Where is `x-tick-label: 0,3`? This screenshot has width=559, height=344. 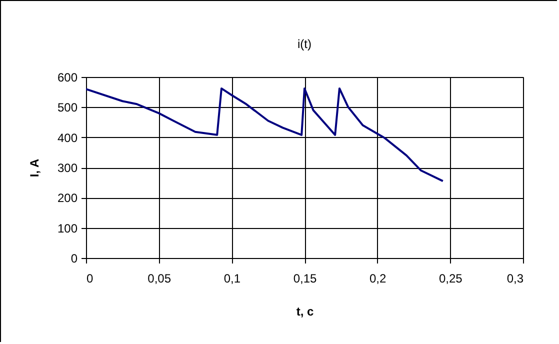
x-tick-label: 0,3 is located at coordinates (515, 279).